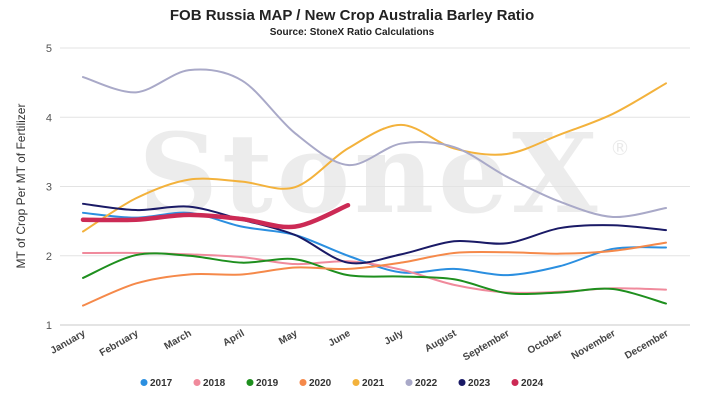 Image resolution: width=704 pixels, height=407 pixels. Describe the element at coordinates (352, 32) in the screenshot. I see `chart-subtitle: Source: StoneX Ratio Calculations` at that location.